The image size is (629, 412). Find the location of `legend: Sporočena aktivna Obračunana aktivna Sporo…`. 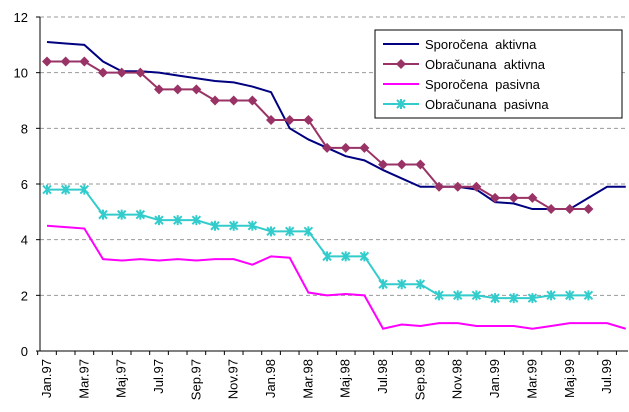

legend: Sporočena aktivna Obračunana aktivna Sporo… is located at coordinates (498, 74).